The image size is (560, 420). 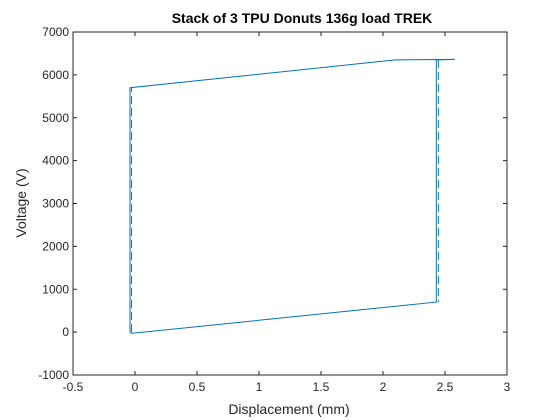 What do you see at coordinates (507, 387) in the screenshot?
I see `x-tick-label: 3` at bounding box center [507, 387].